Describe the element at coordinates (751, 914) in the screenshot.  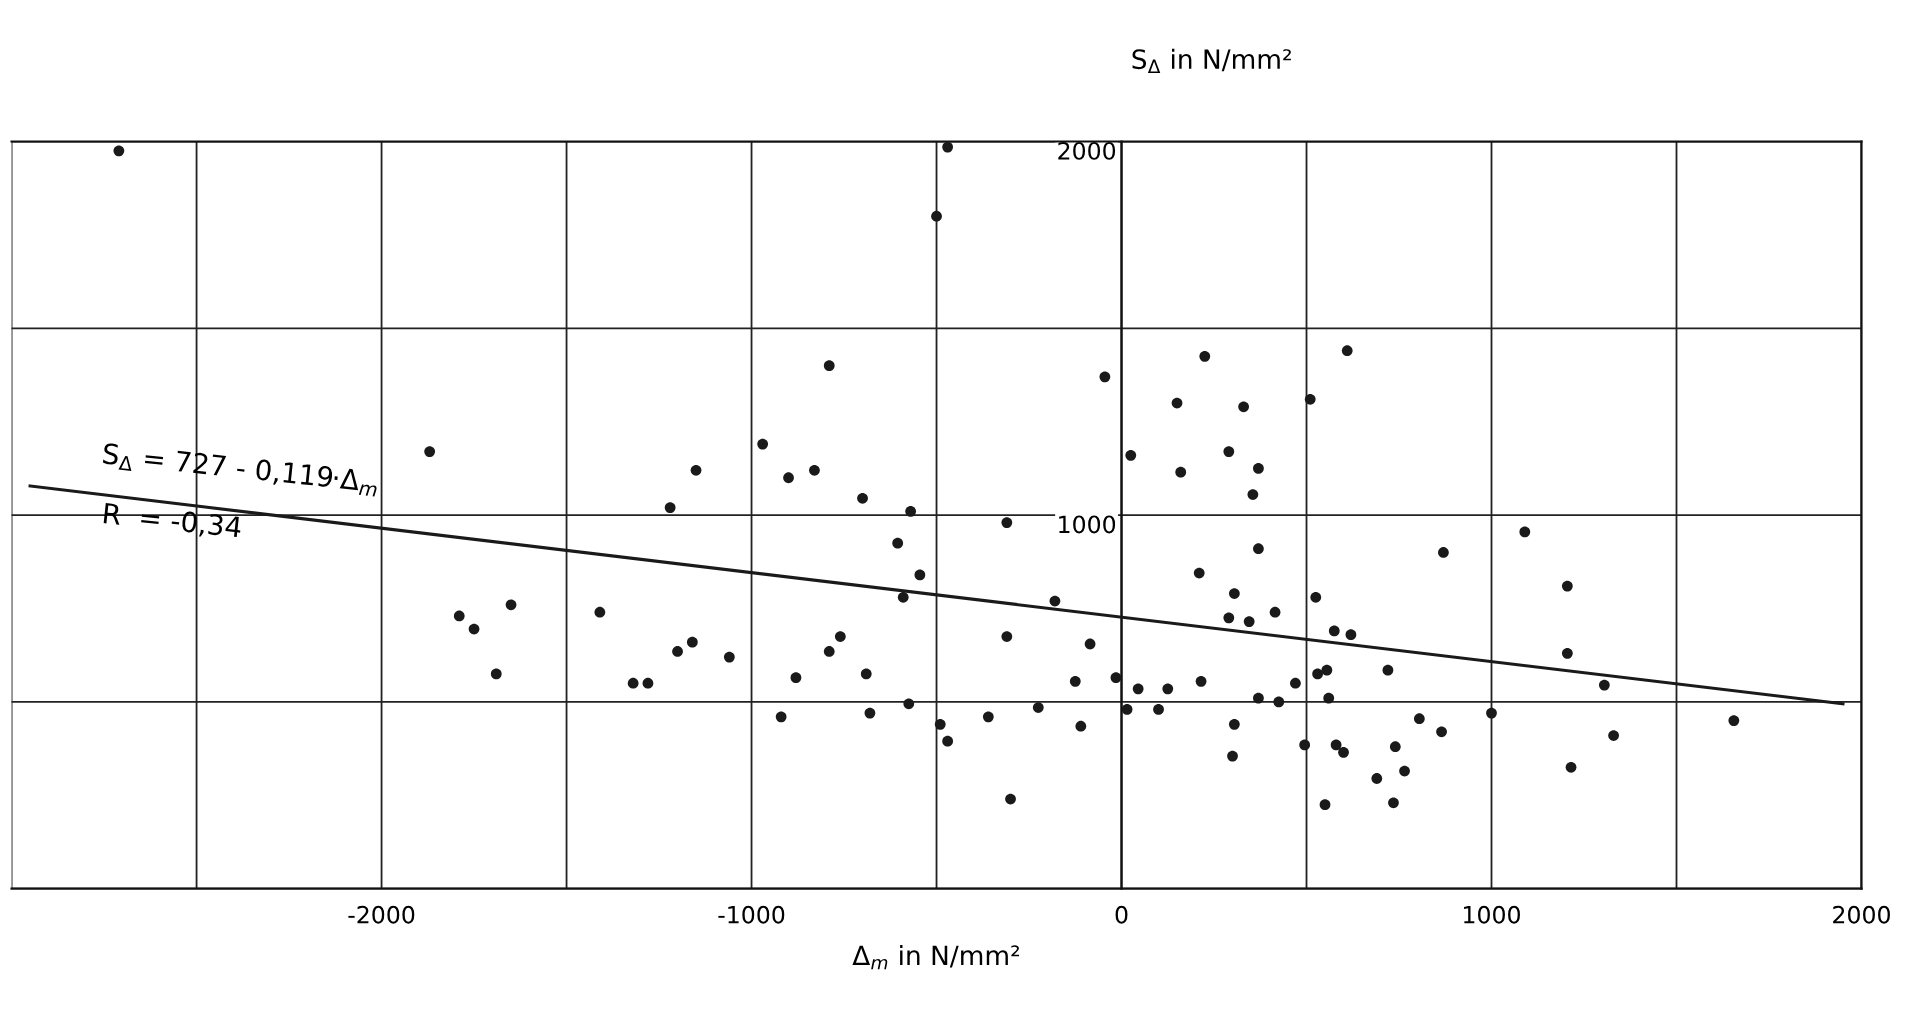
I see `x-tick-label: -1000` at that location.